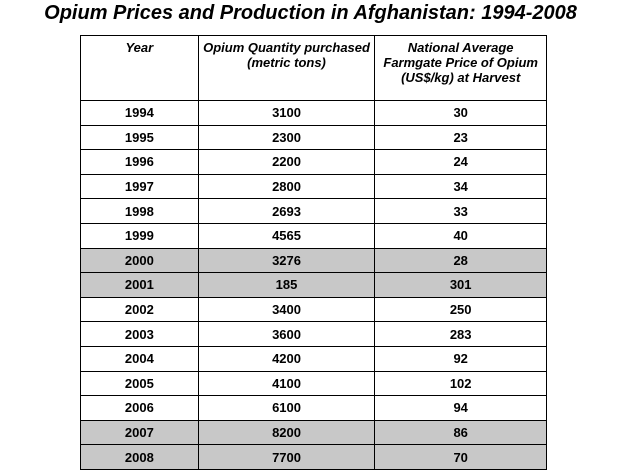  Describe the element at coordinates (460, 383) in the screenshot. I see `table-cell: 102` at that location.